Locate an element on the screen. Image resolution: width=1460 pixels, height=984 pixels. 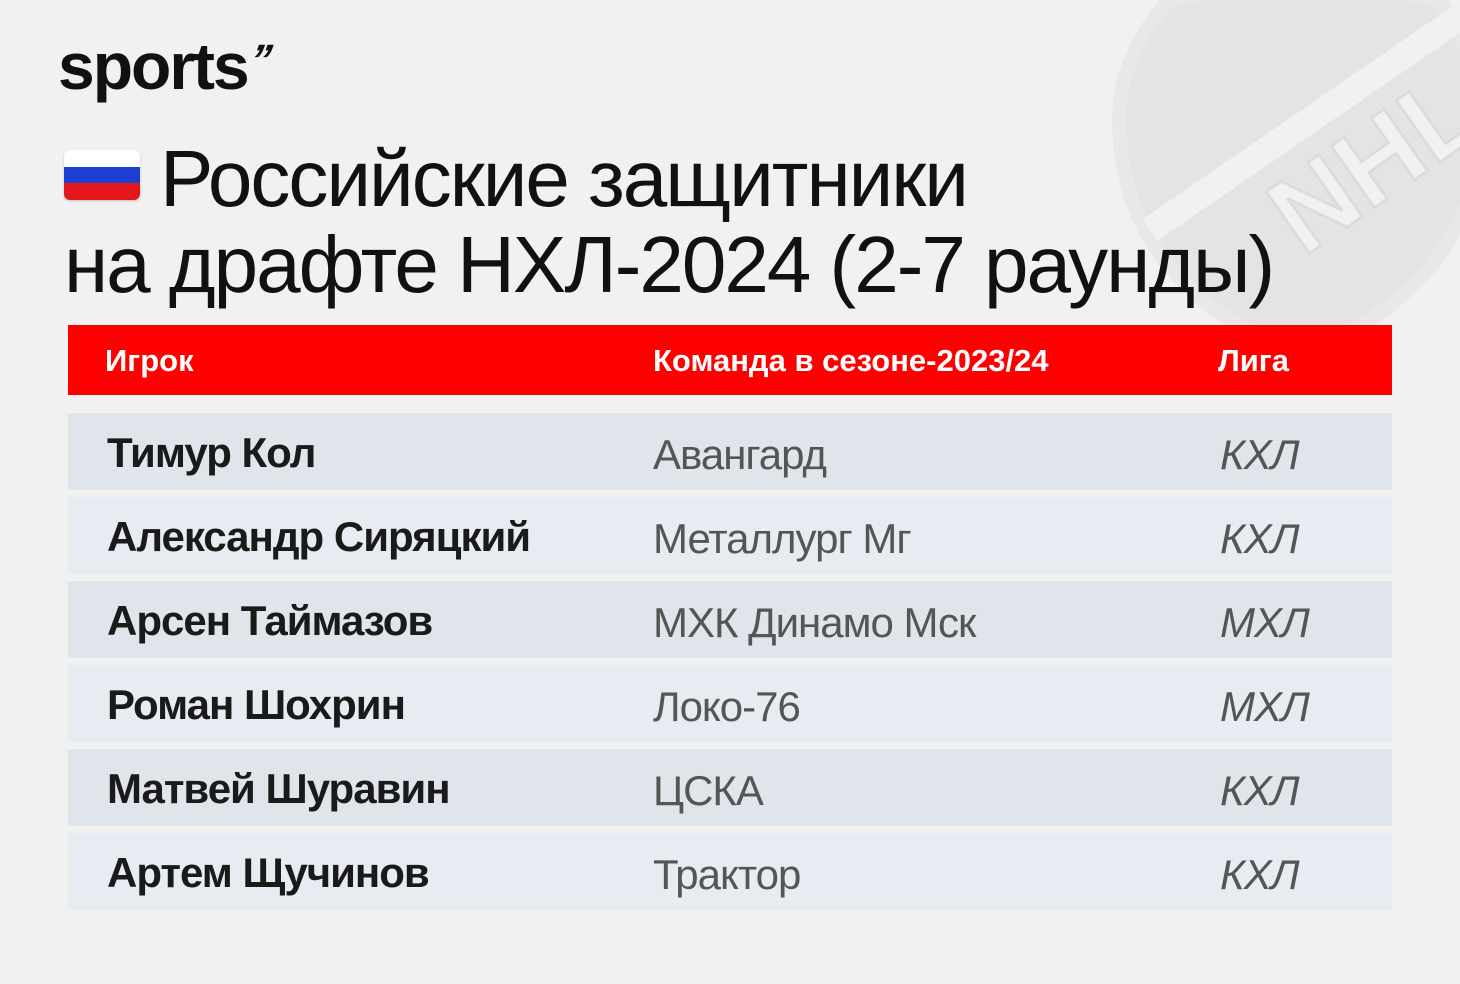
russia-flag-icon is located at coordinates (102, 175).